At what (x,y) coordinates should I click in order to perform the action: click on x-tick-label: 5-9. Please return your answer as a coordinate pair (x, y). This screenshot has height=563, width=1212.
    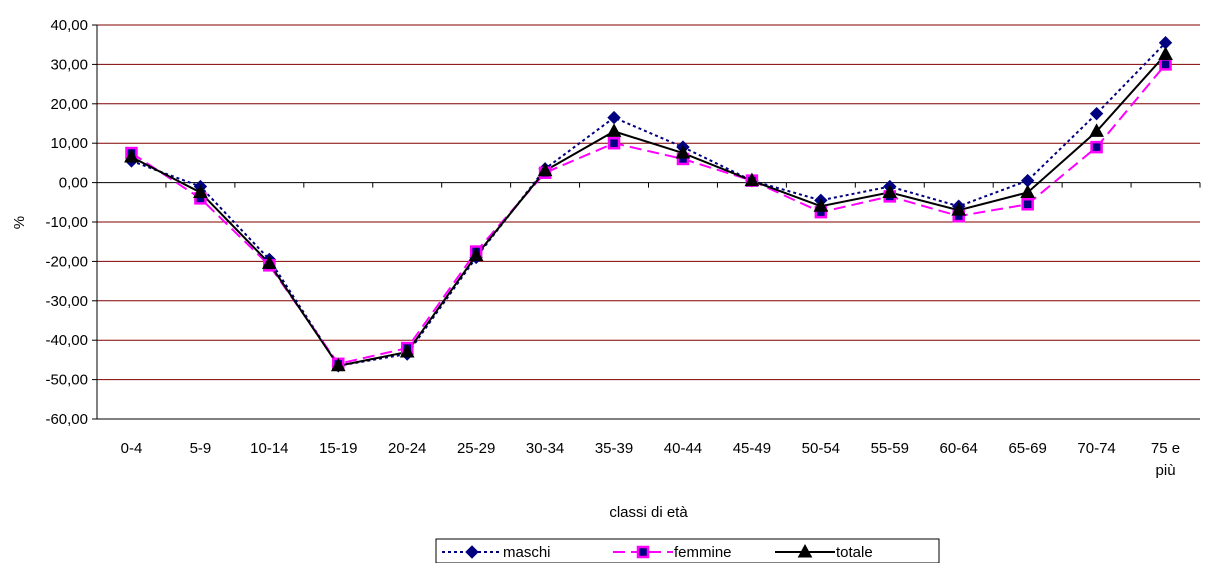
    Looking at the image, I should click on (201, 448).